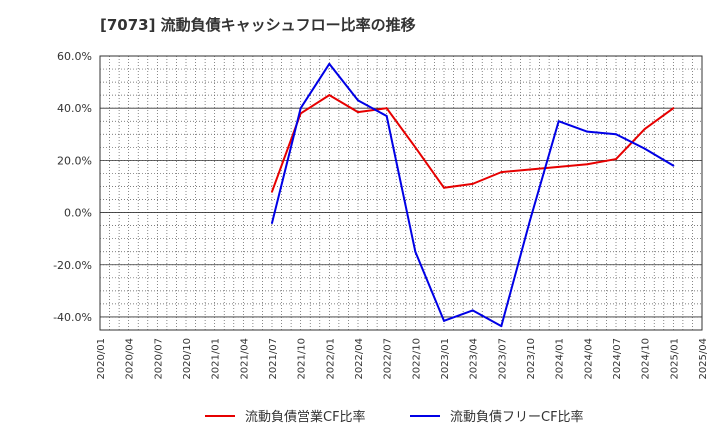 This screenshot has width=720, height=440. I want to click on x-tick-label: 2023/10, so click(531, 359).